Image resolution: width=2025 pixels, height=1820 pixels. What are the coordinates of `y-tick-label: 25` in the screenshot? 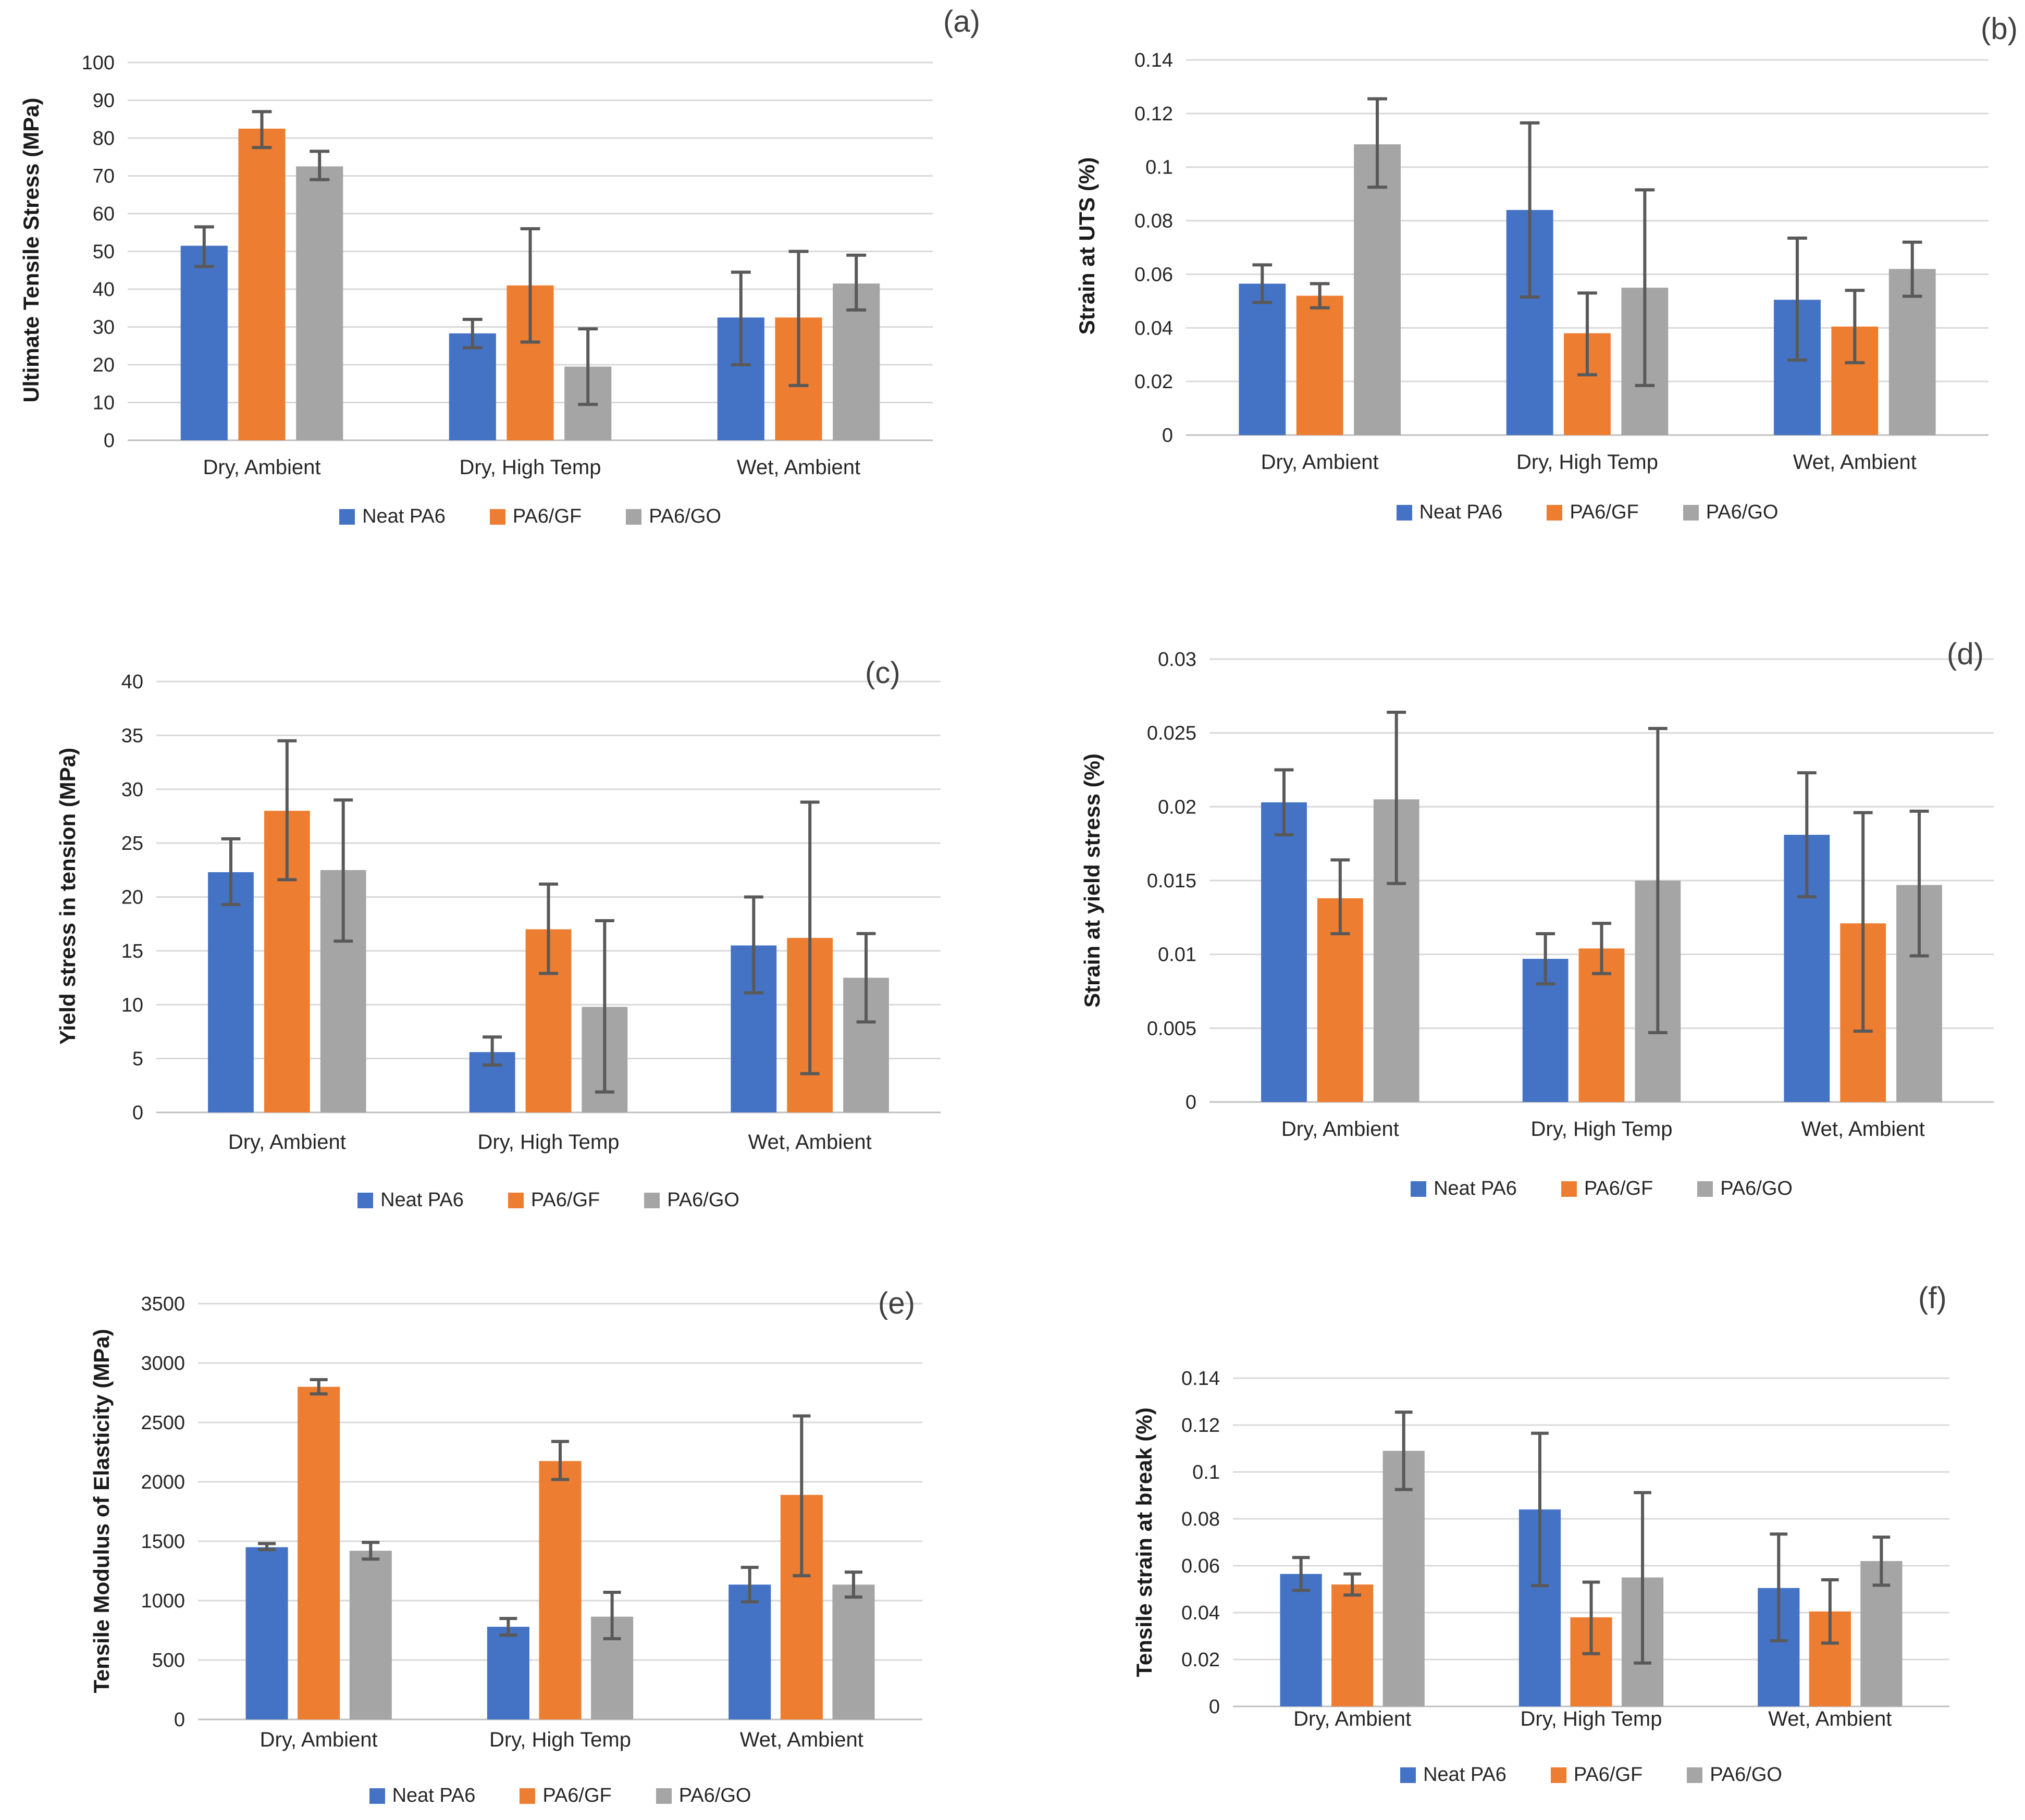 It's located at (132, 844).